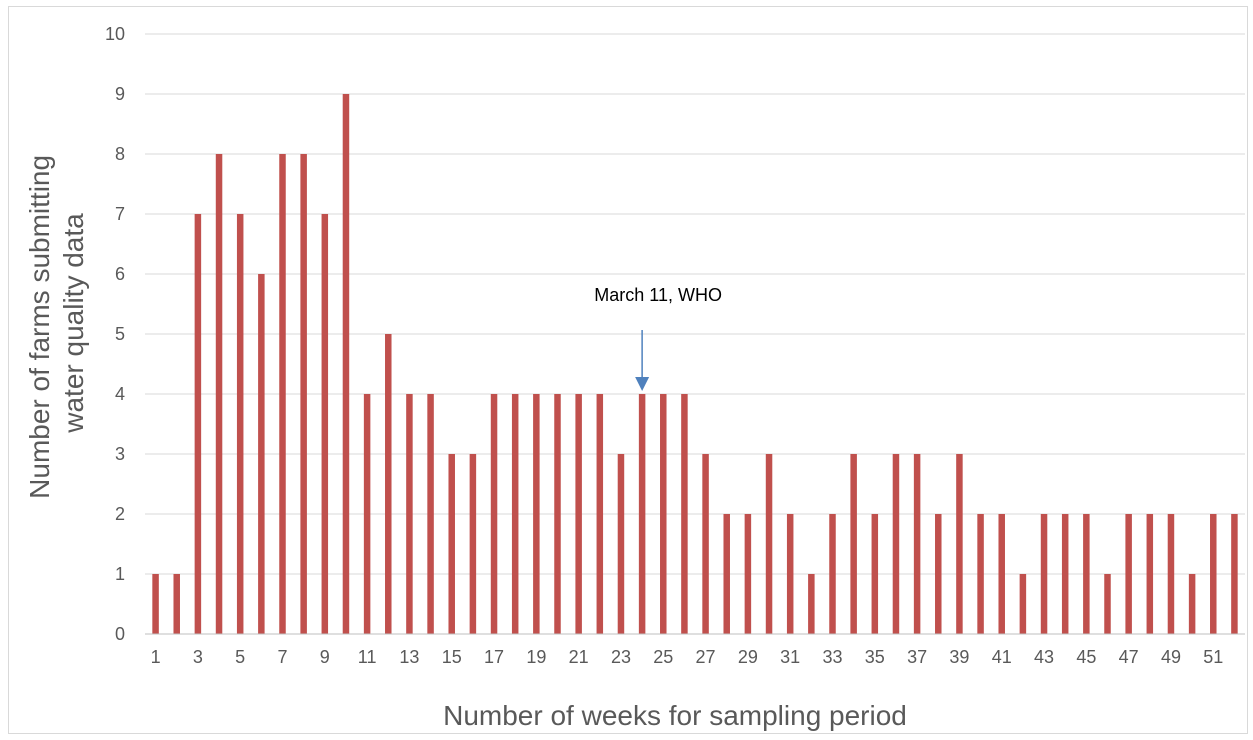 The width and height of the screenshot is (1253, 740). I want to click on y-tick-label: 5, so click(120, 334).